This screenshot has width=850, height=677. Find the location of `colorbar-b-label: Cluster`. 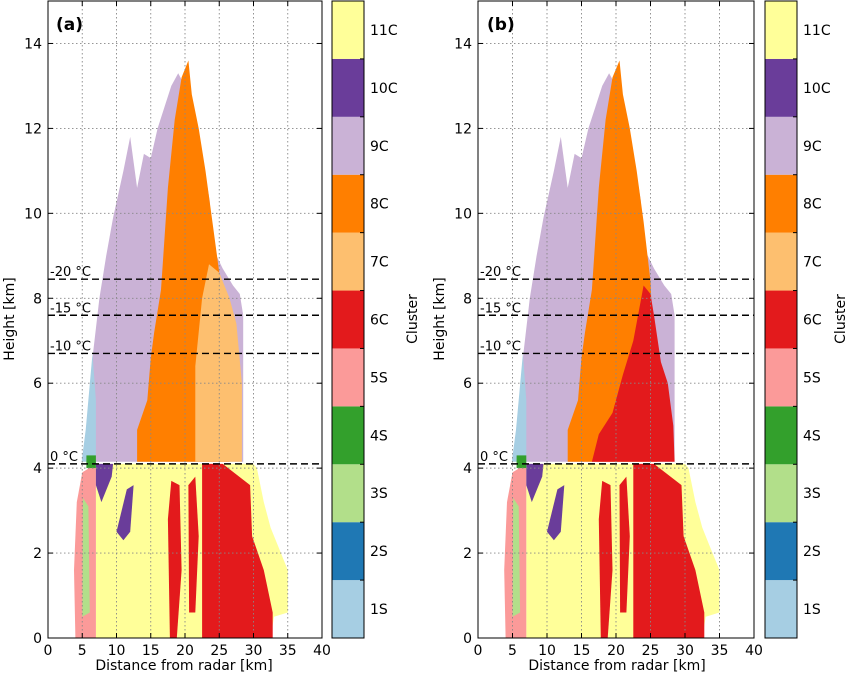

colorbar-b-label: Cluster is located at coordinates (841, 319).